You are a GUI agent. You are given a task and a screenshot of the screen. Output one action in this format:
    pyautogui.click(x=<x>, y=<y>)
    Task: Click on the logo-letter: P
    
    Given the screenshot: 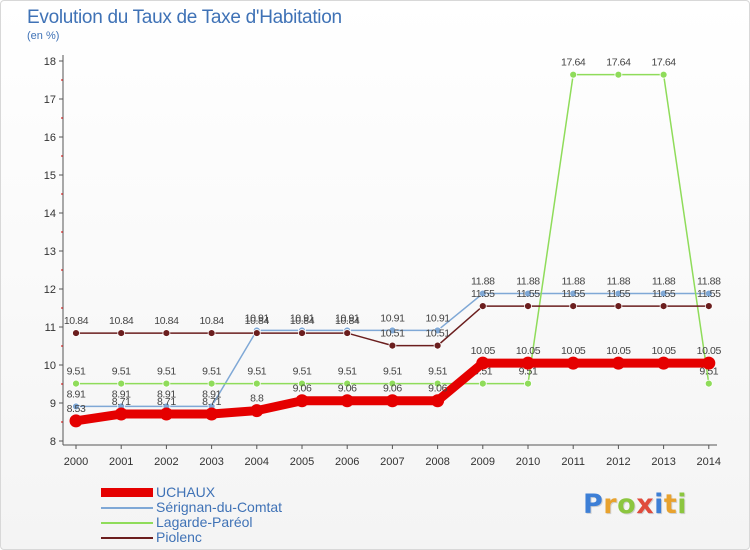 What is the action you would take?
    pyautogui.click(x=593, y=504)
    